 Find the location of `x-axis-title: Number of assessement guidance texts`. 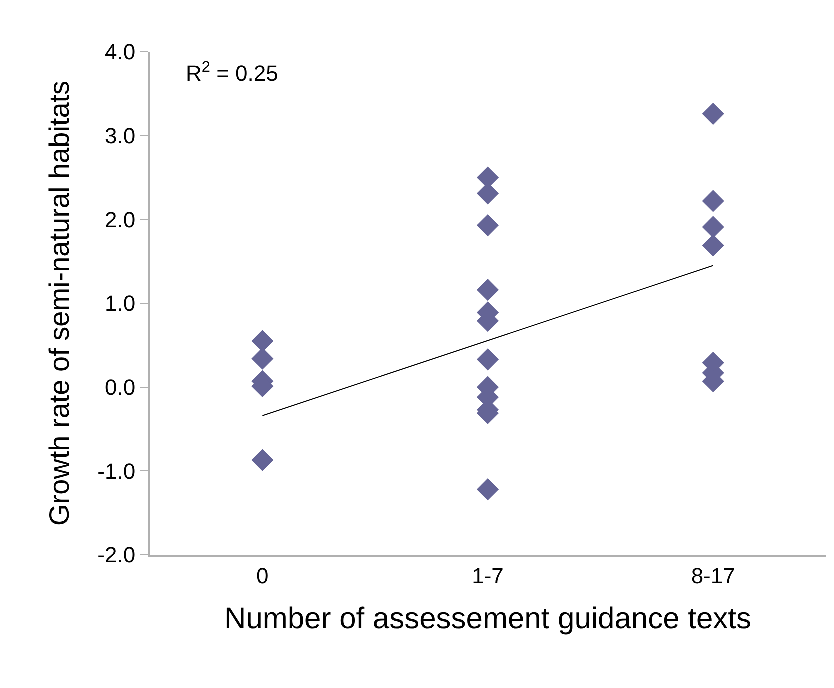

x-axis-title: Number of assessement guidance texts is located at coordinates (488, 619).